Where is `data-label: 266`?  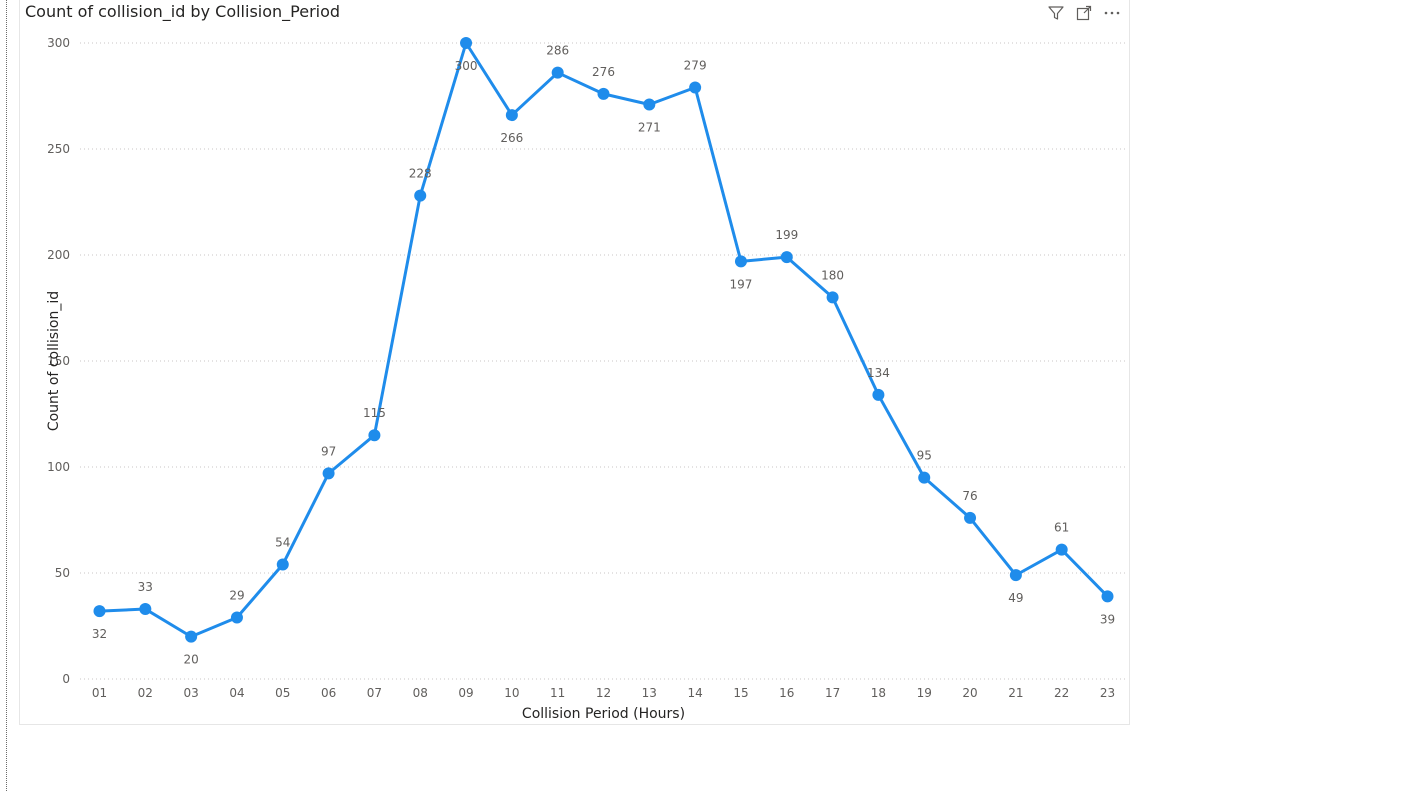 data-label: 266 is located at coordinates (511, 138).